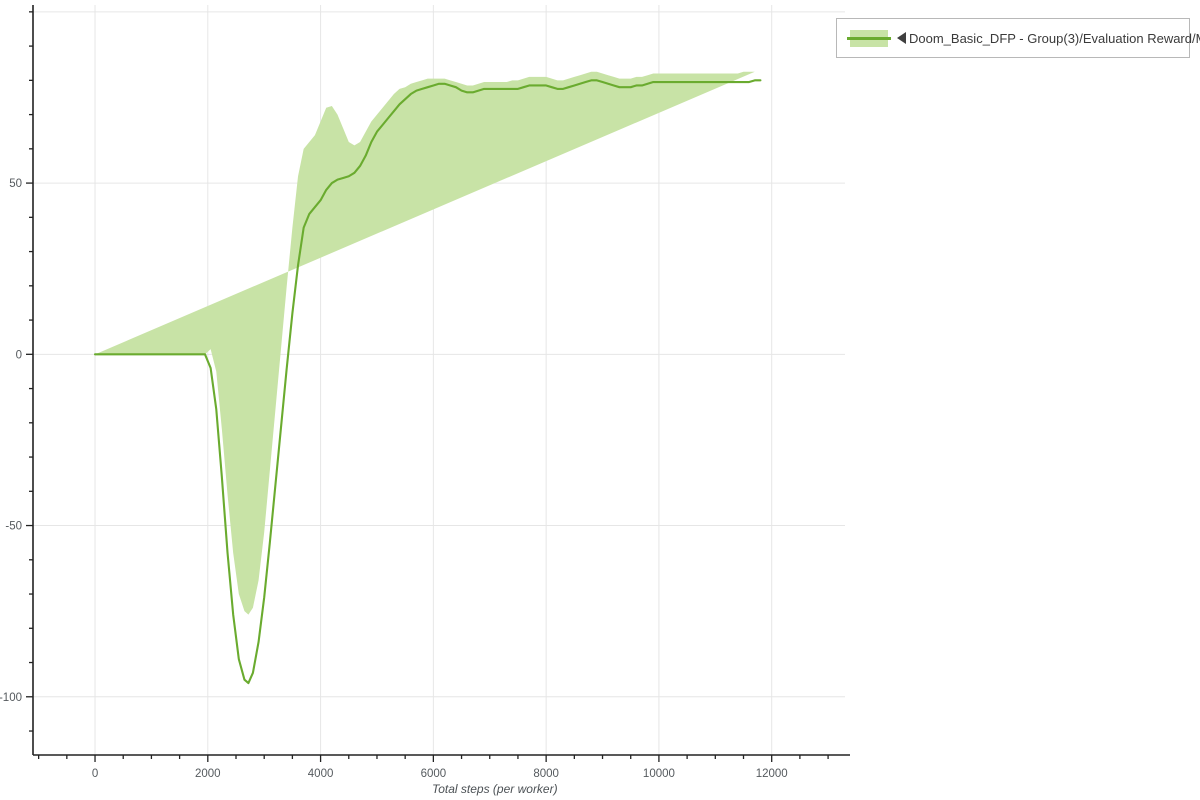 The height and width of the screenshot is (800, 1200). Describe the element at coordinates (13, 527) in the screenshot. I see `y-tick-label: -50` at that location.